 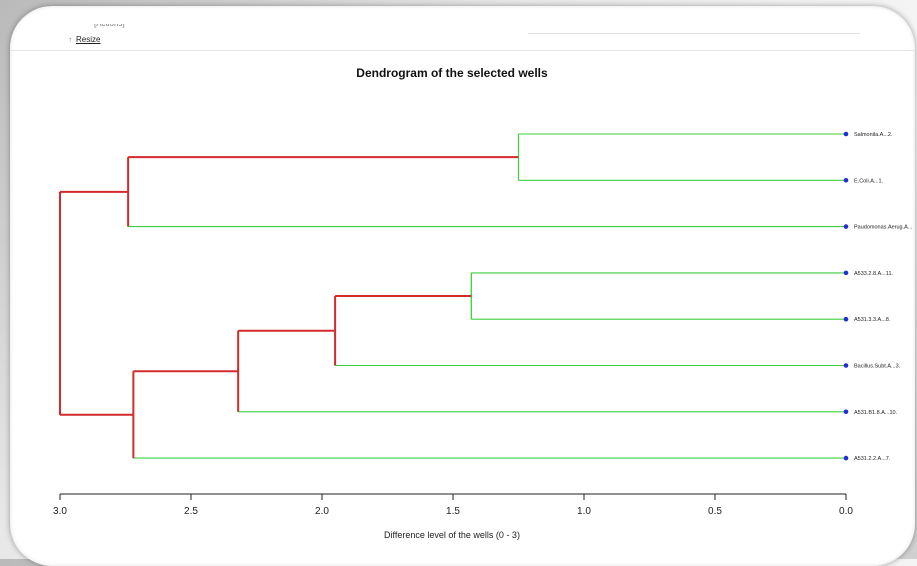 I want to click on resize-handle-icon: ↑, so click(x=70, y=39).